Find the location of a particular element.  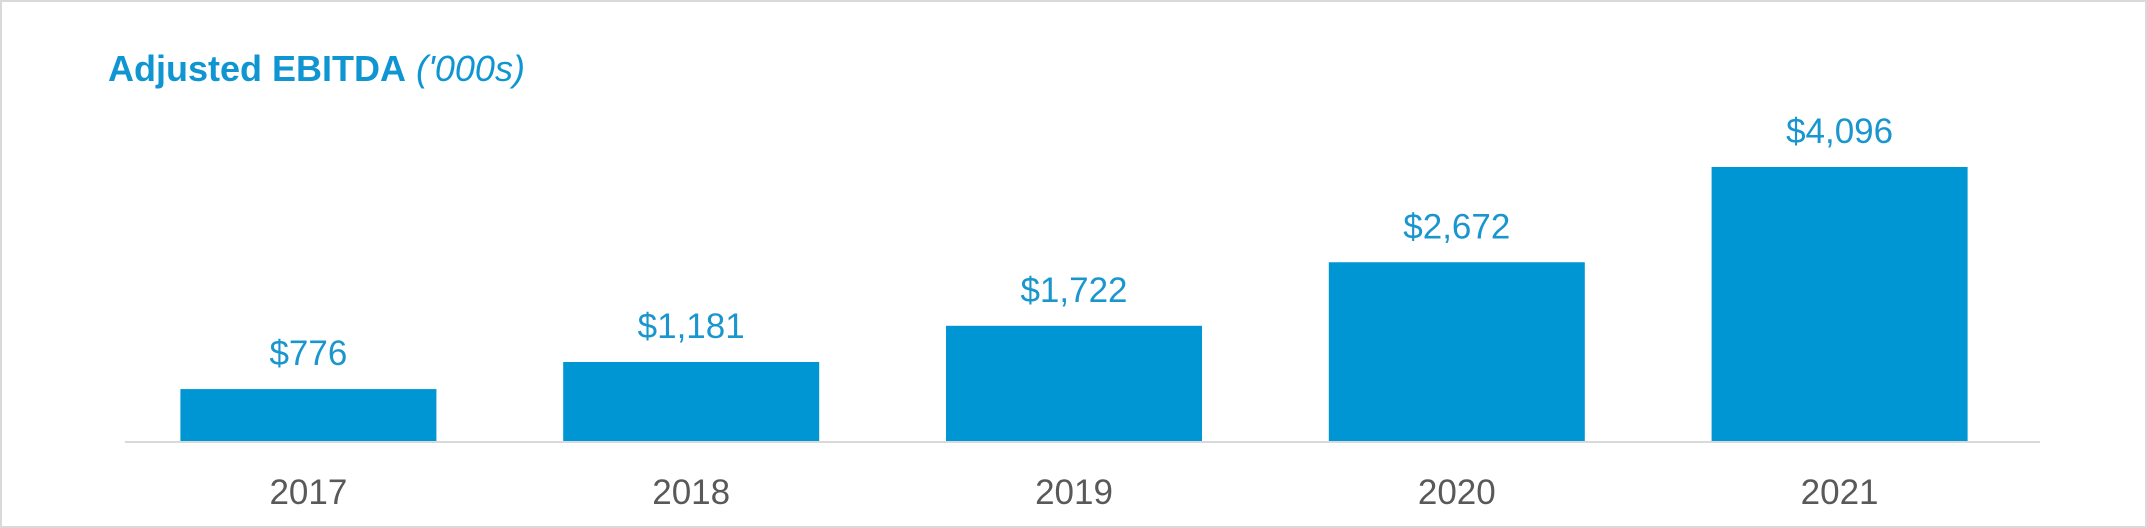

bar-2017 is located at coordinates (308, 415).